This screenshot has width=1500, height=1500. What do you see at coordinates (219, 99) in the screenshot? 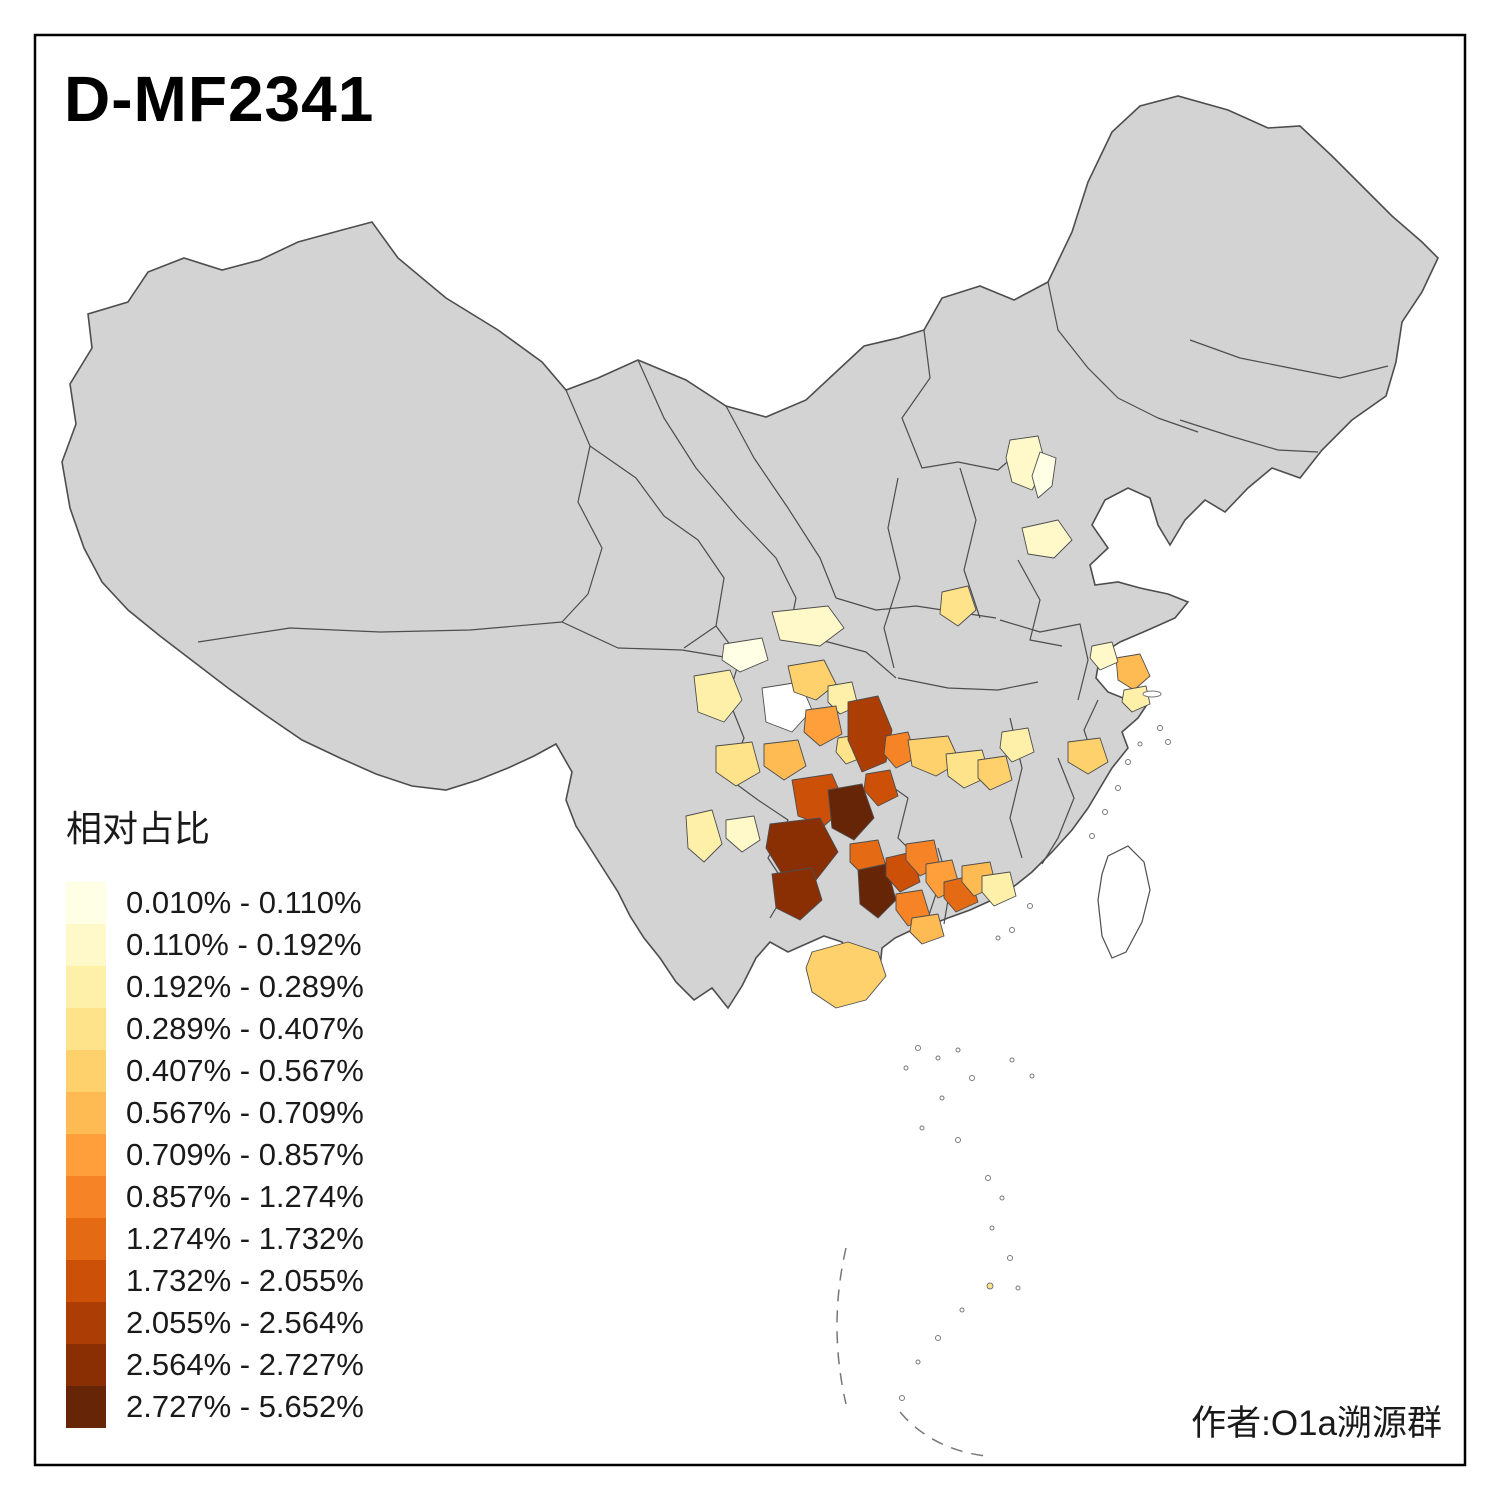
I see `map-title: D-MF2341` at bounding box center [219, 99].